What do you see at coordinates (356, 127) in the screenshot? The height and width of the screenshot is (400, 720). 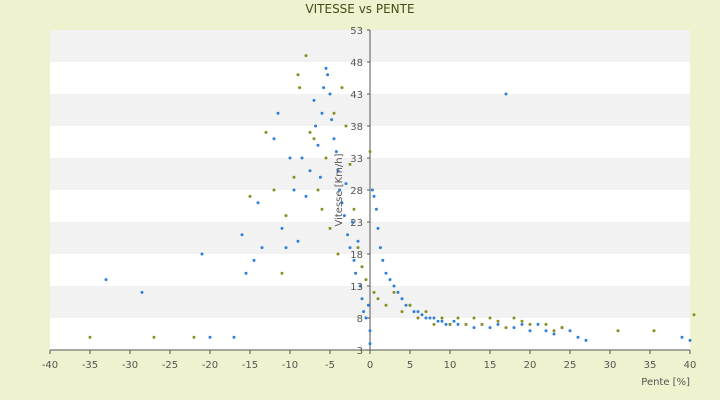 I see `y-tick-label: 38` at bounding box center [356, 127].